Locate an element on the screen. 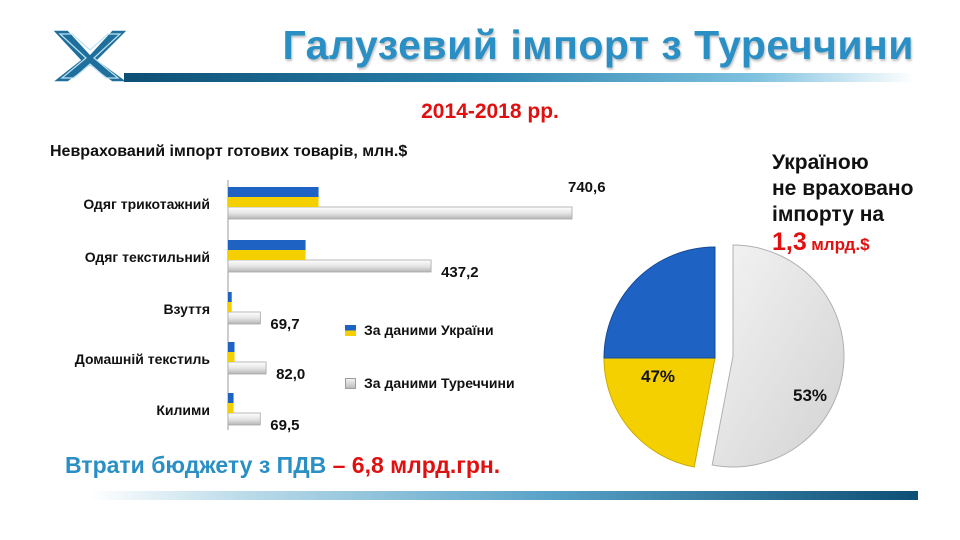  category-label: Килими is located at coordinates (183, 410).